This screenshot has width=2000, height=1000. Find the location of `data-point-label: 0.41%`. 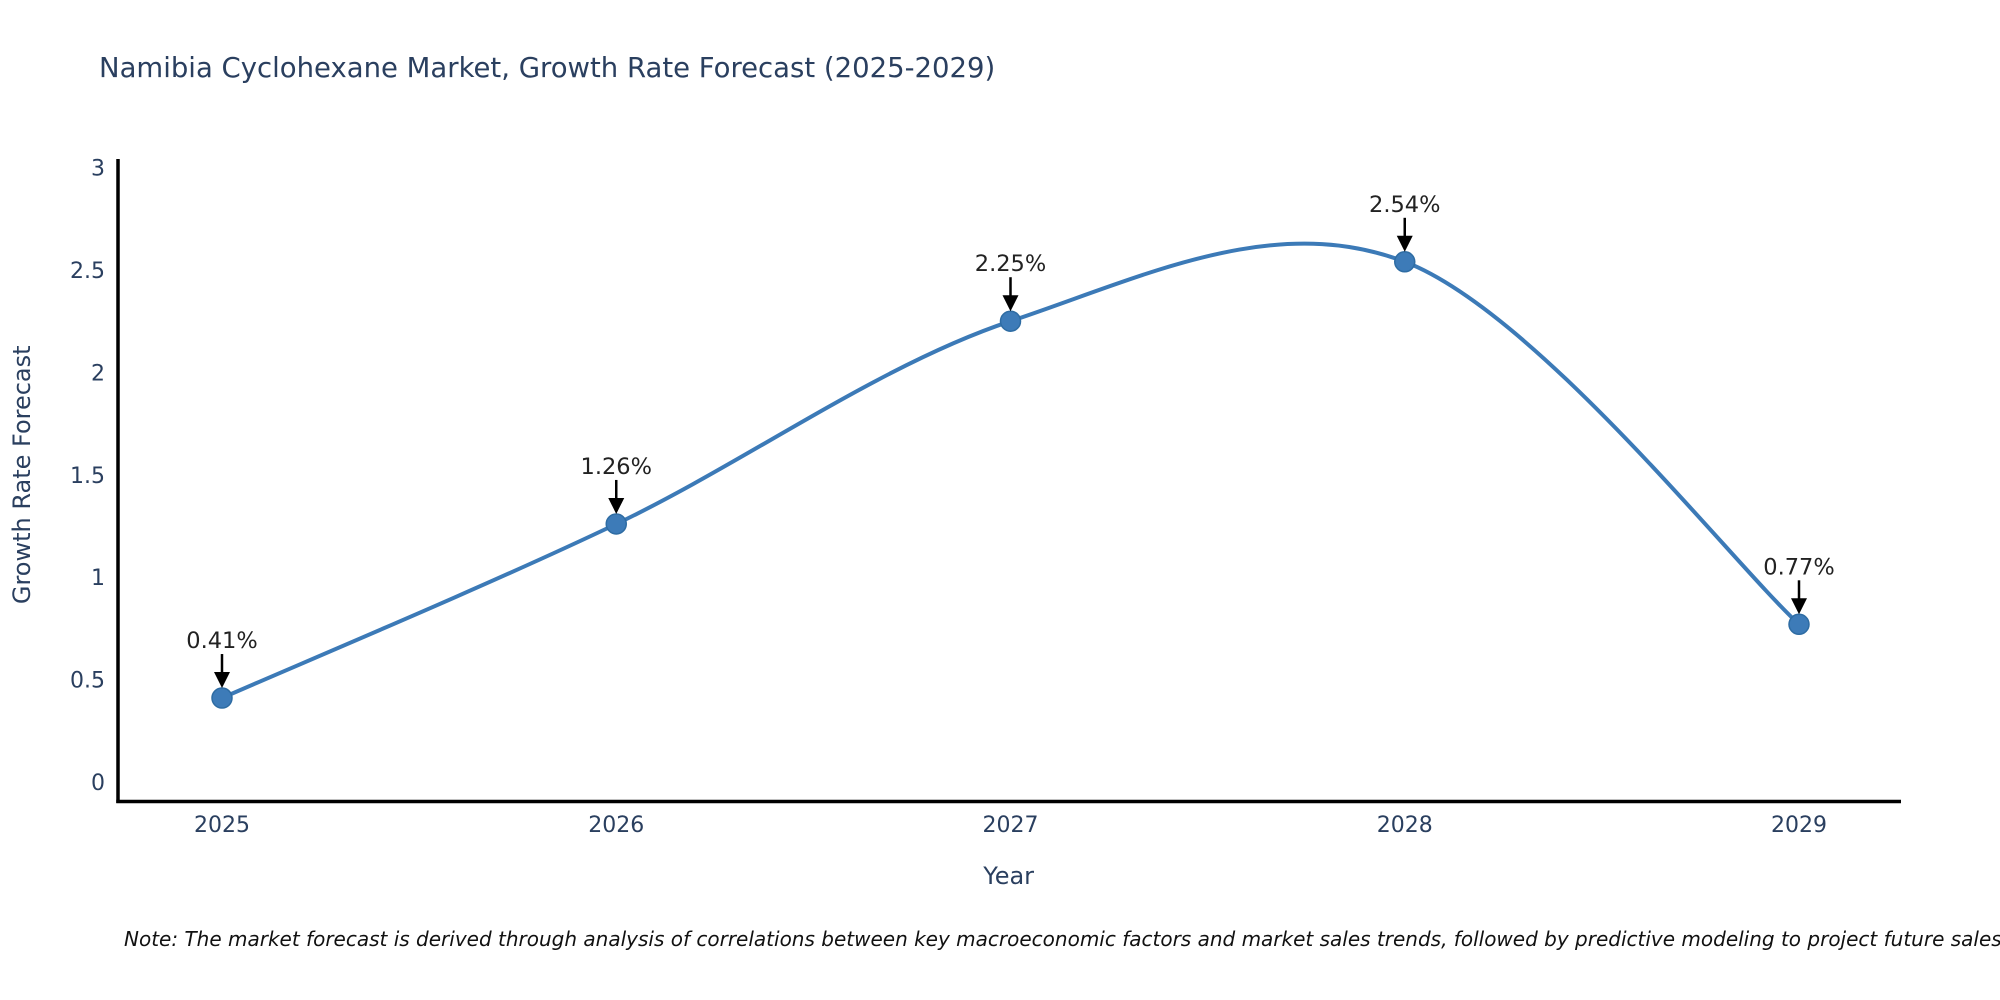

data-point-label: 0.41% is located at coordinates (221, 641).